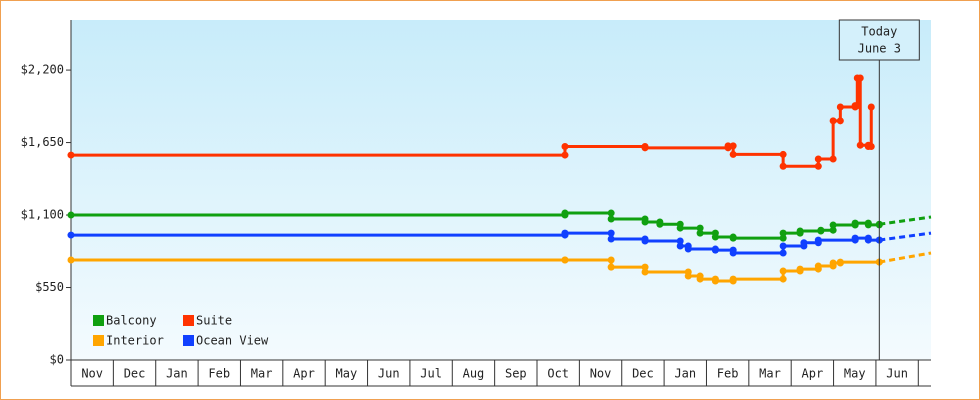 This screenshot has width=980, height=400. What do you see at coordinates (214, 321) in the screenshot?
I see `legend-label: Suite` at bounding box center [214, 321].